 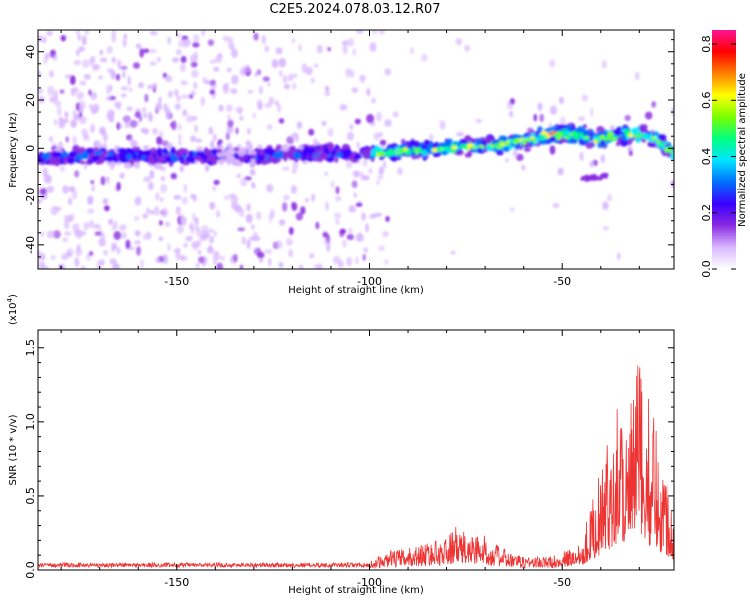 I want to click on spectrogram-y-tick-label: -40, so click(x=30, y=245).